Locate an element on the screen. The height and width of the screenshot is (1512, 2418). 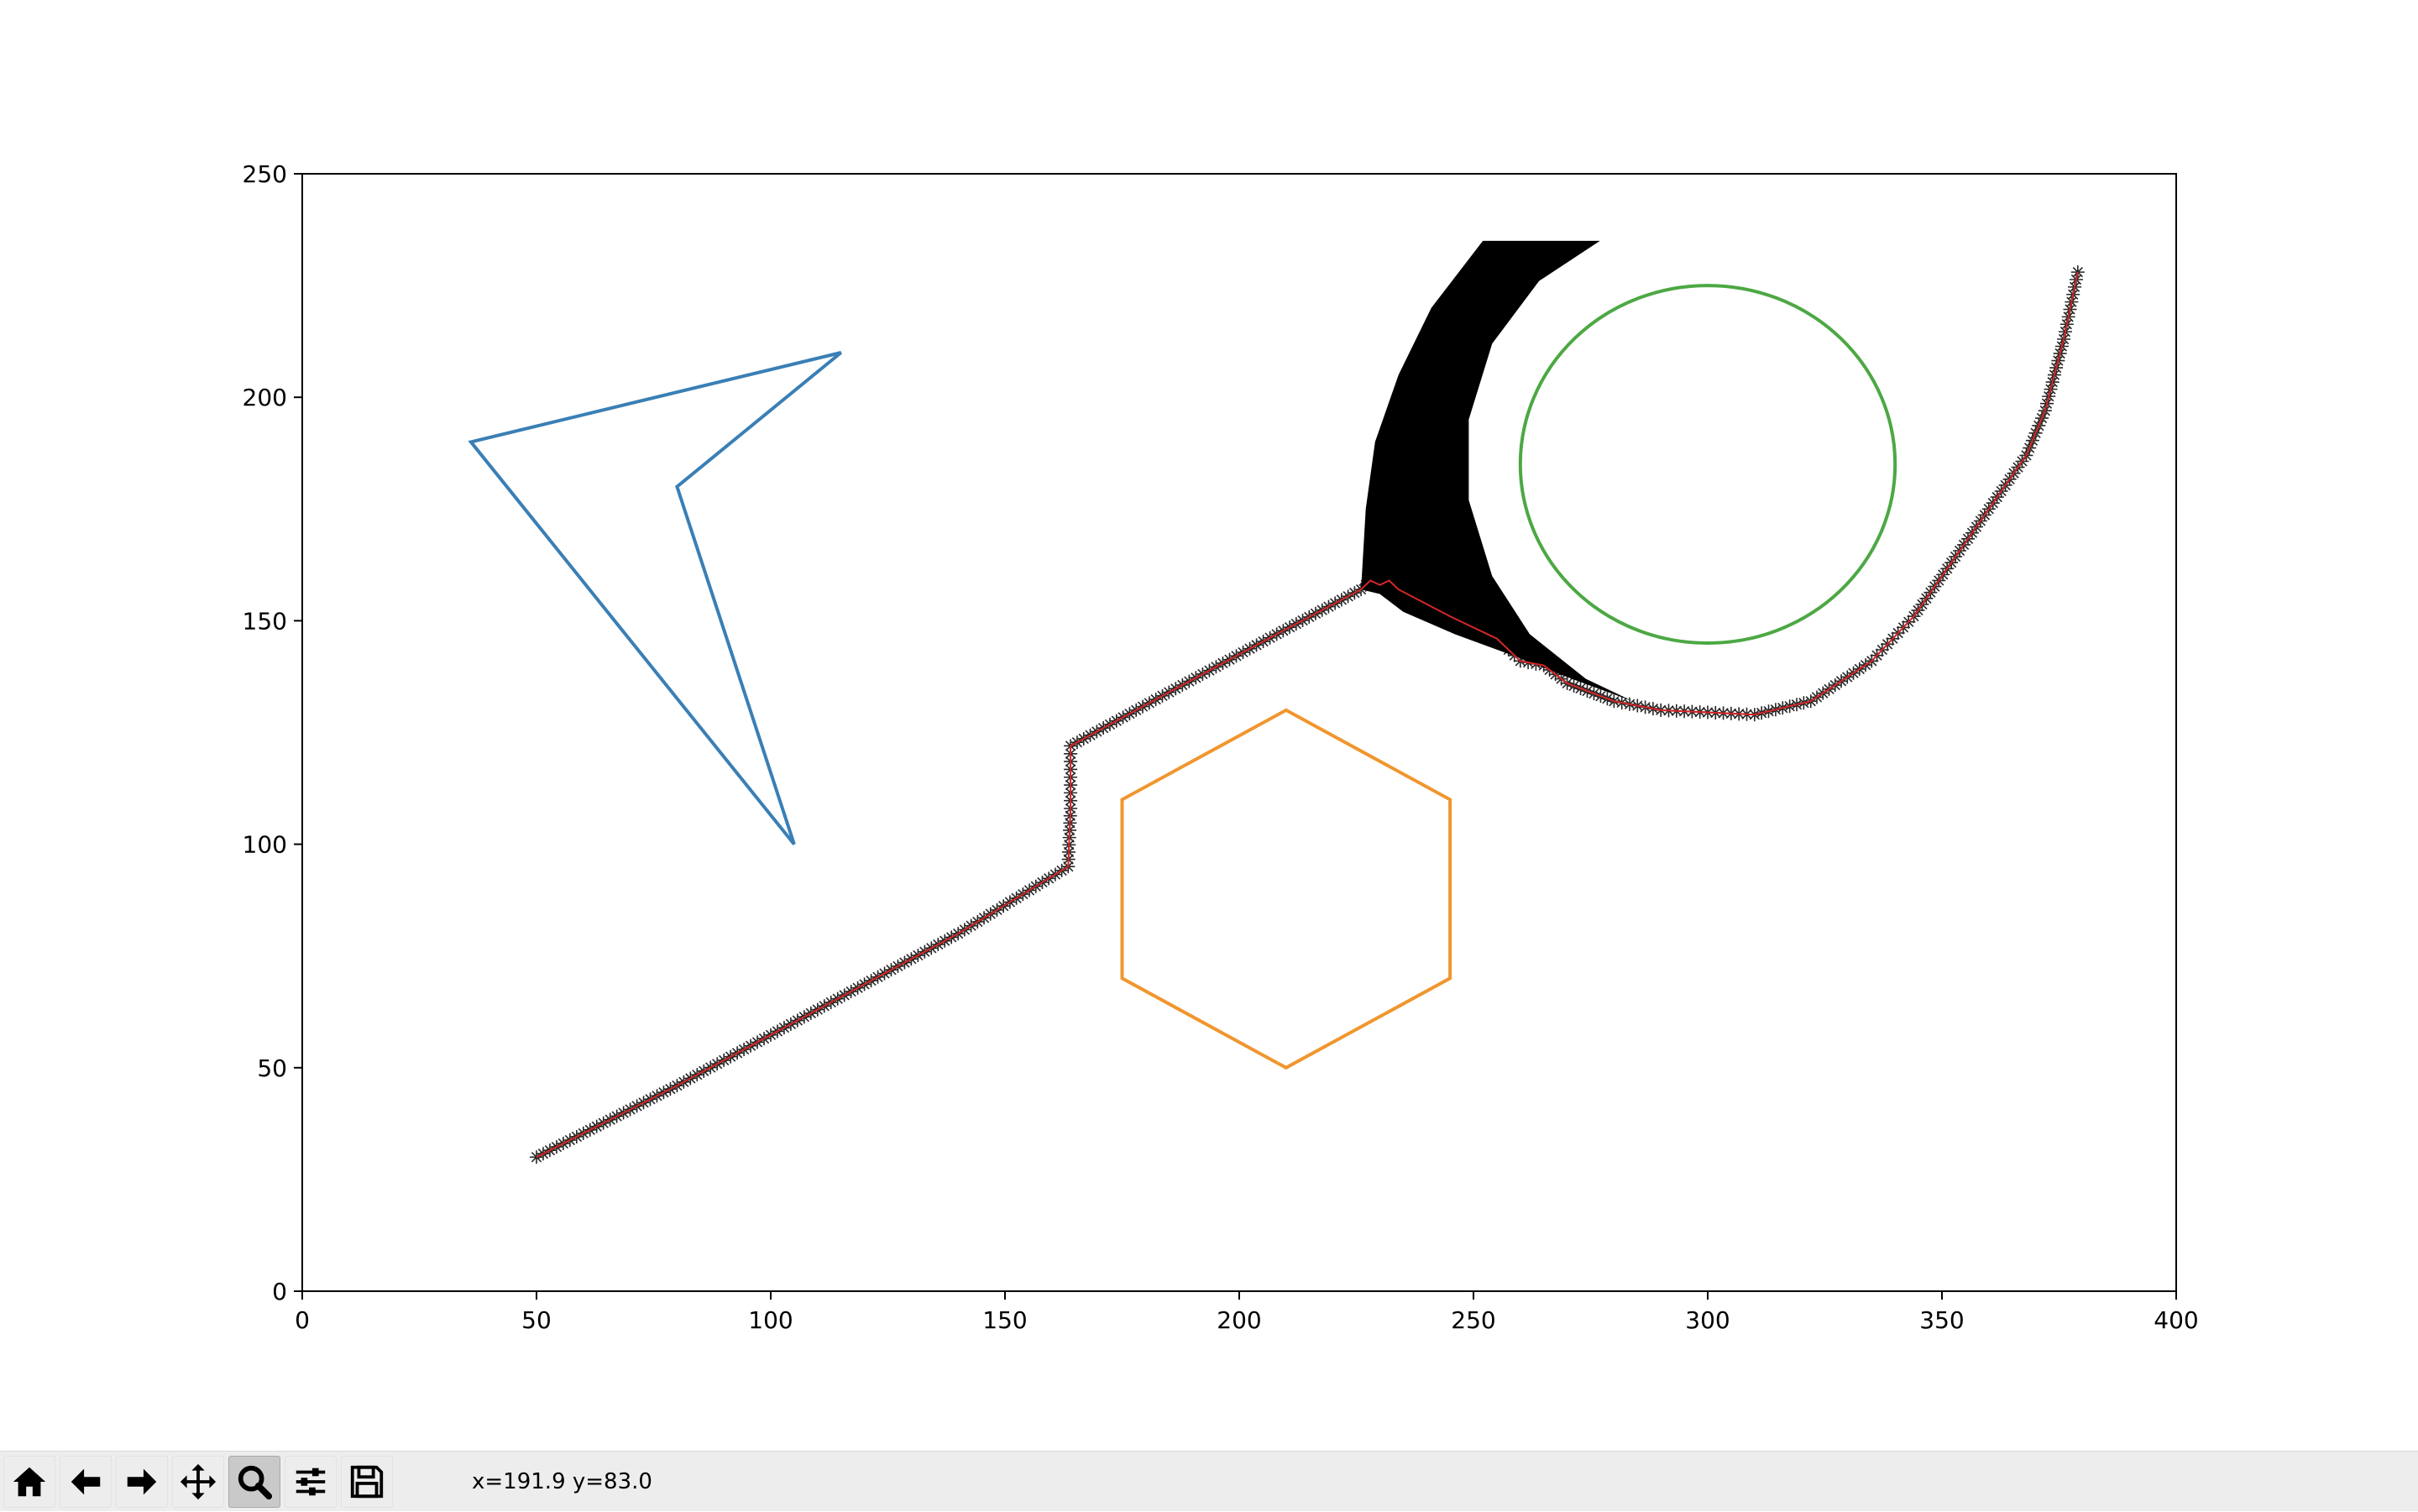
home-icon is located at coordinates (29, 1482).